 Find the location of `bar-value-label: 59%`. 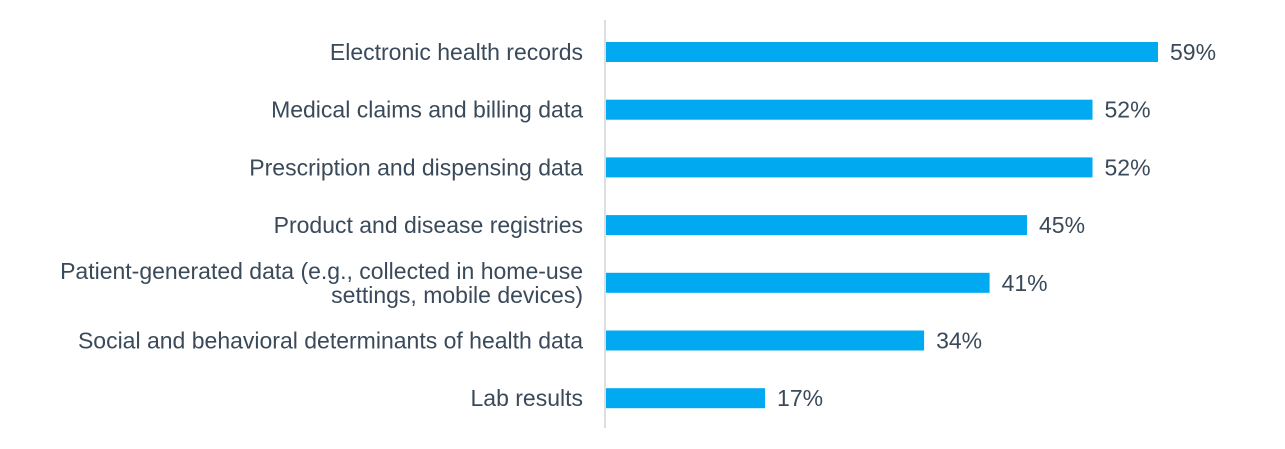

bar-value-label: 59% is located at coordinates (1193, 52).